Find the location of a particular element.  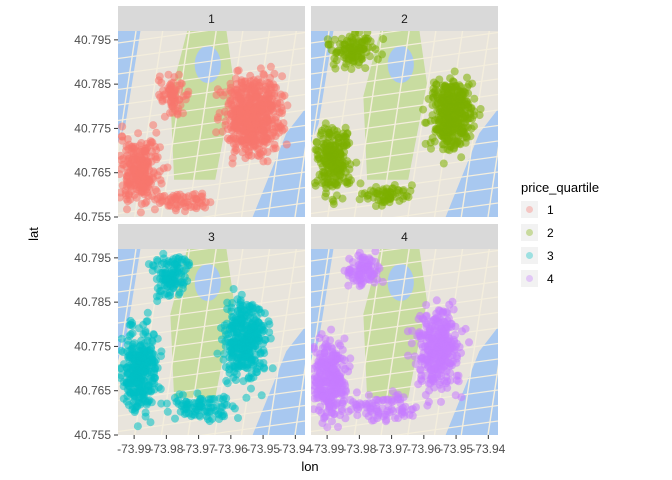

x-tick-label: -73.98 is located at coordinates (166, 449).